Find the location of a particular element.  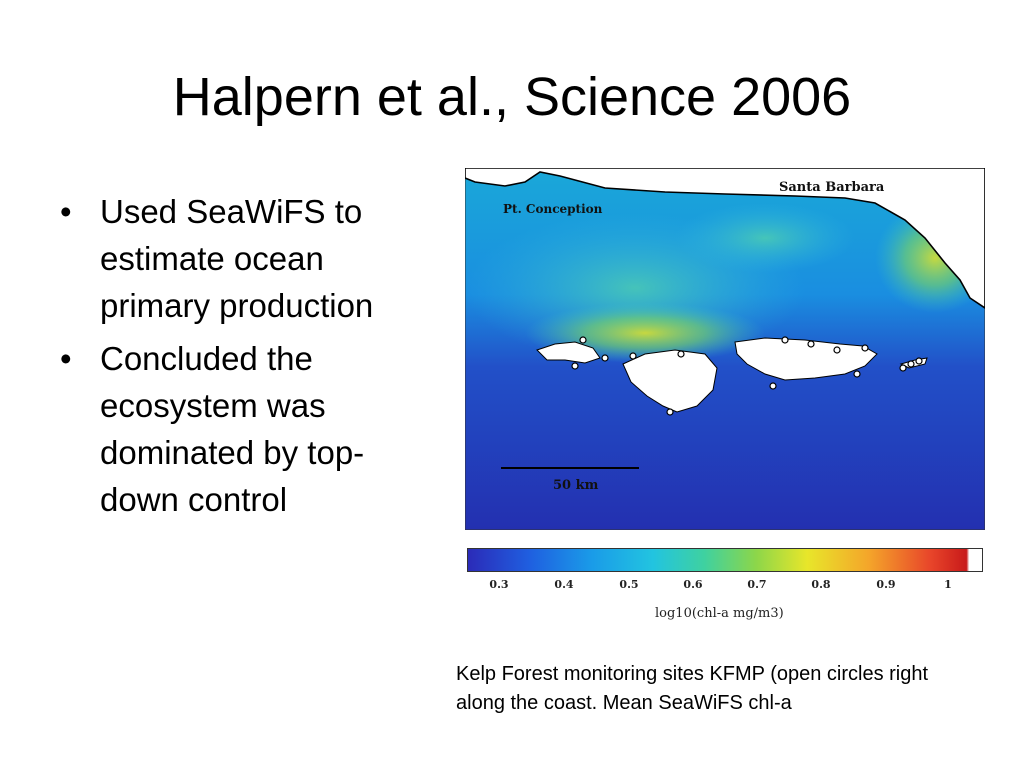

colorbar-tick: 0.8 is located at coordinates (821, 584).